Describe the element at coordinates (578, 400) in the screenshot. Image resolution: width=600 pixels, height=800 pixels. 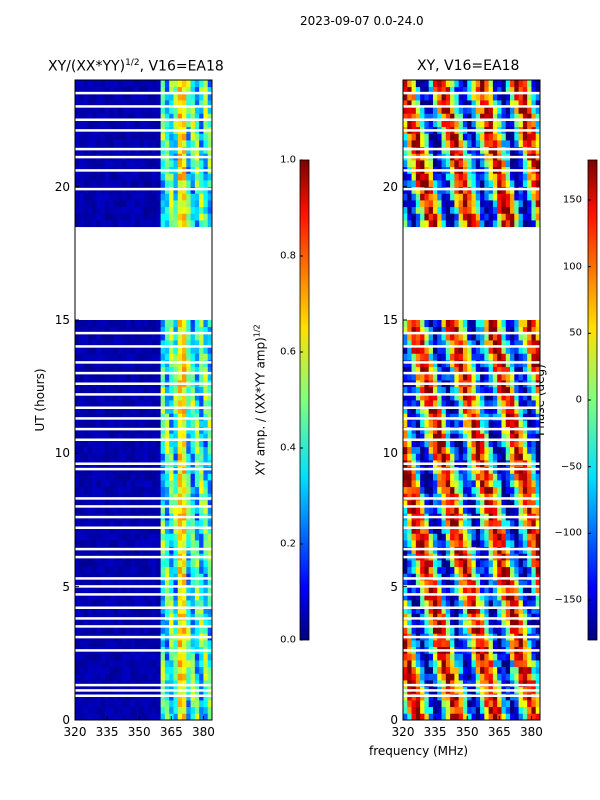
I see `colorbar2-tick-label: 0` at that location.